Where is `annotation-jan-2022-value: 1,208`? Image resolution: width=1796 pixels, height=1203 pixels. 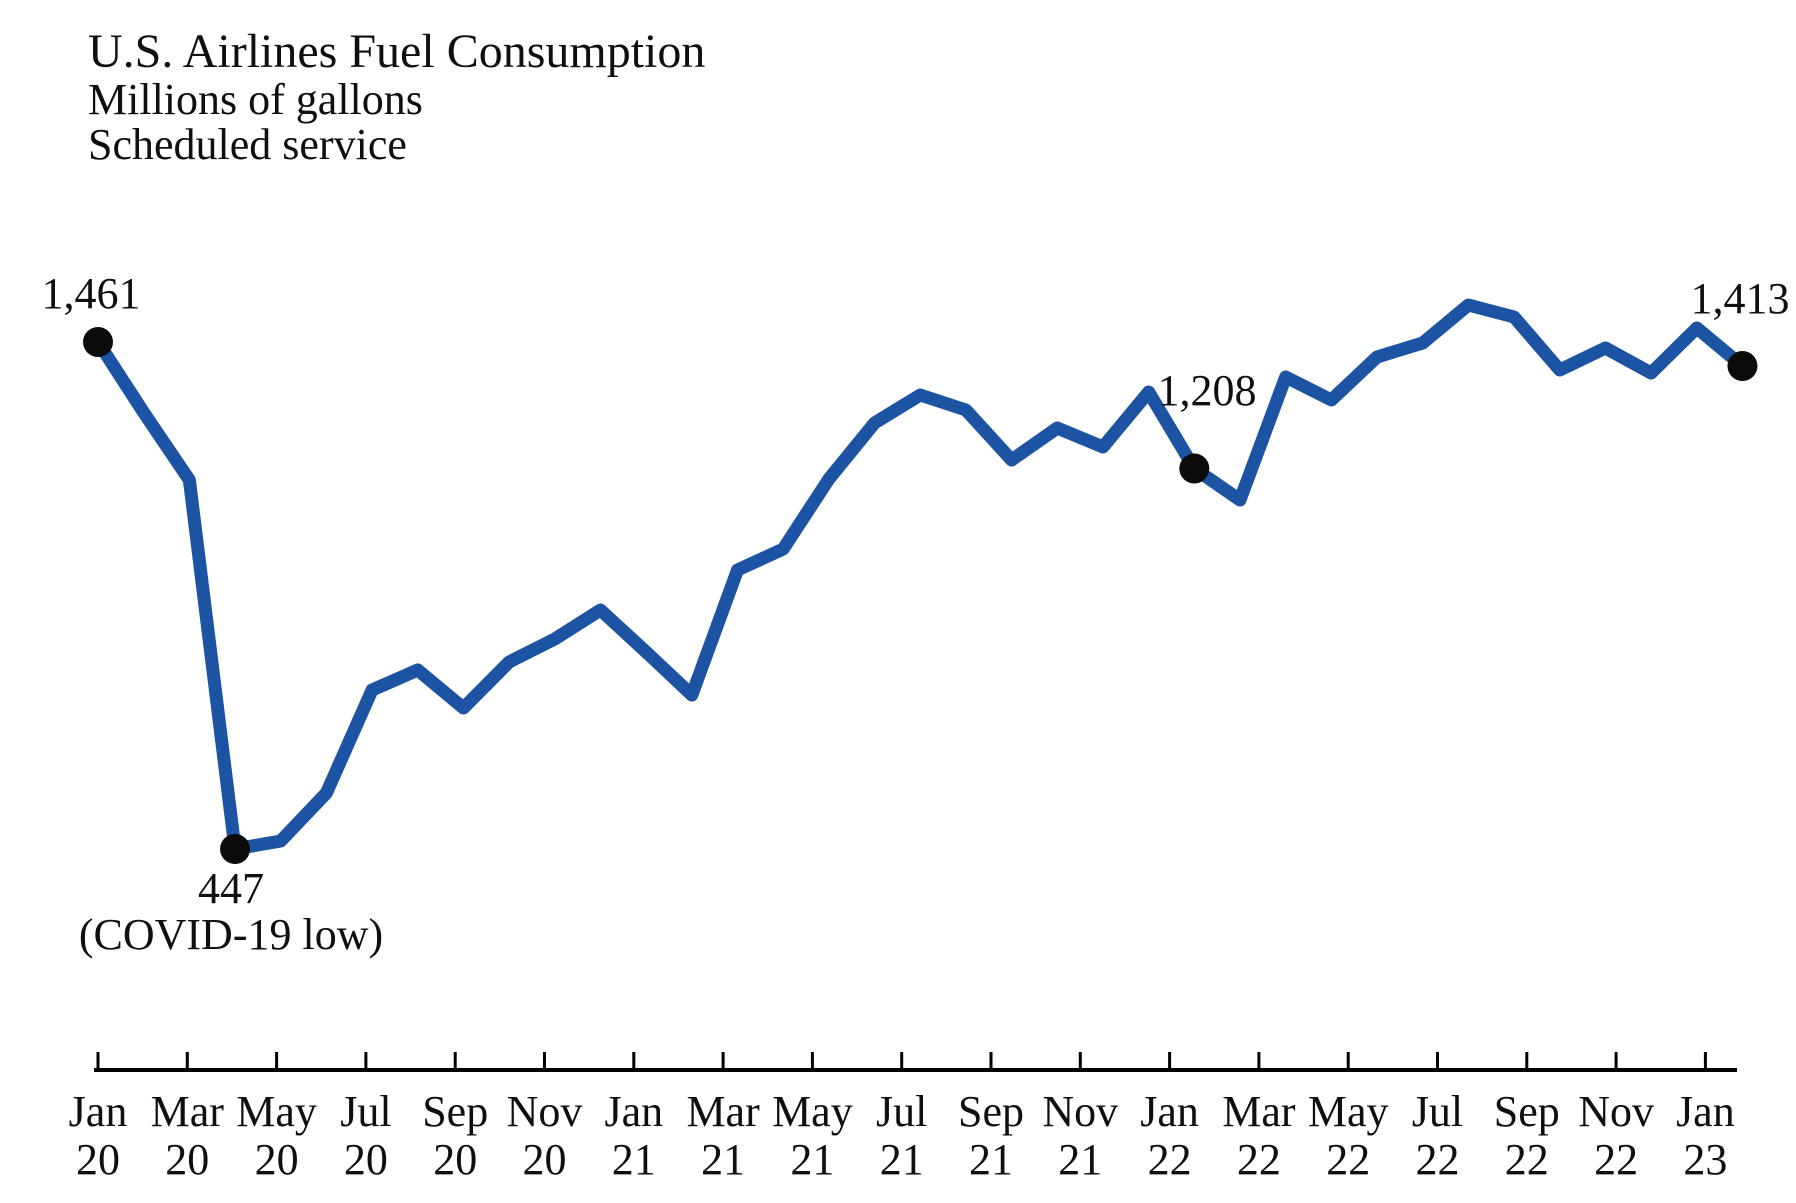 annotation-jan-2022-value: 1,208 is located at coordinates (1207, 390).